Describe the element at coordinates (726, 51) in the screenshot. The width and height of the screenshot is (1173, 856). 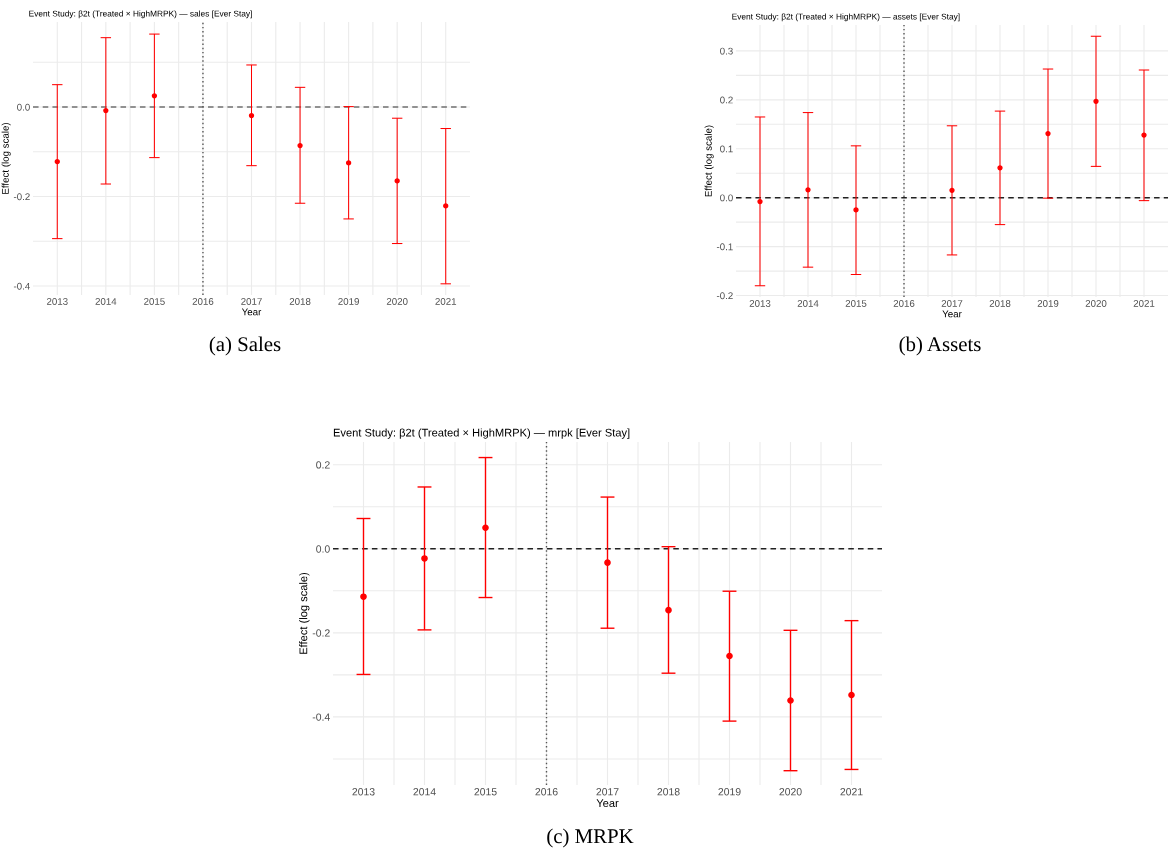
I see `y-tick-label: 0.3` at that location.